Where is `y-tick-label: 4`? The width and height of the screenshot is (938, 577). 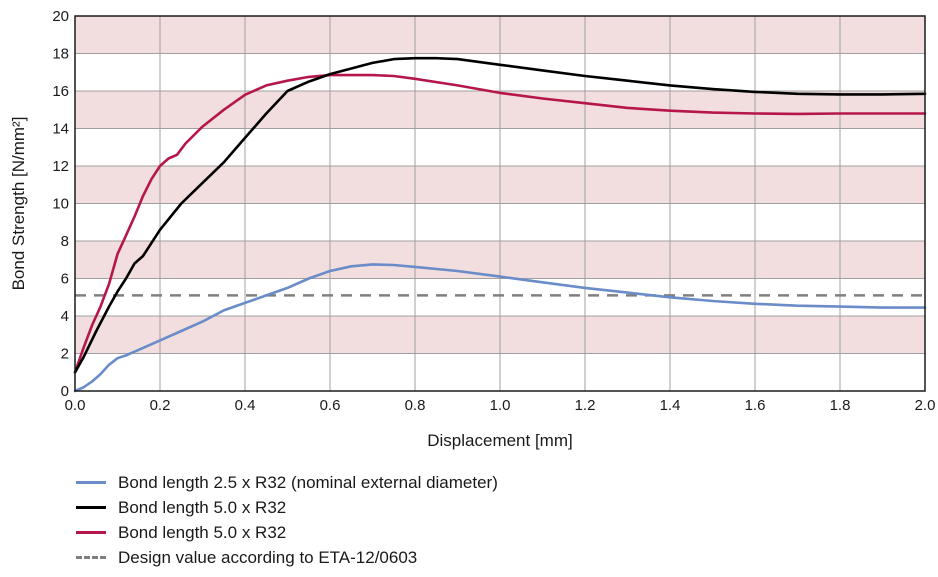
y-tick-label: 4 is located at coordinates (65, 316).